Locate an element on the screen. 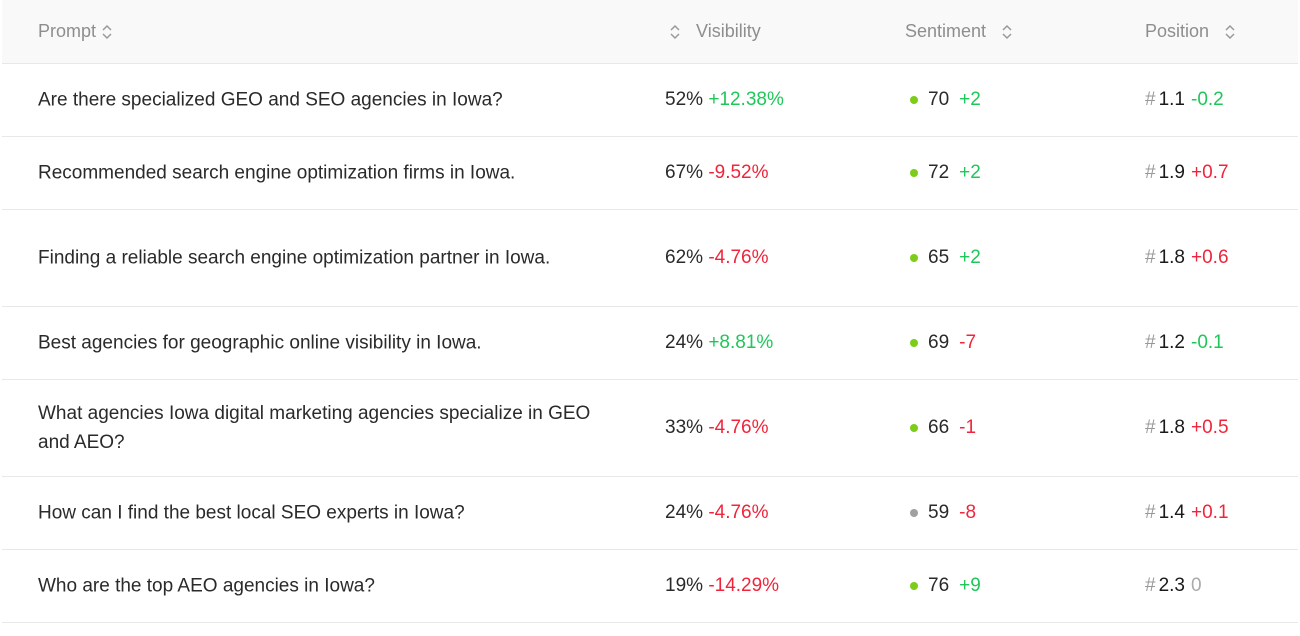 The height and width of the screenshot is (636, 1300). position-change: +0.7 is located at coordinates (1210, 172).